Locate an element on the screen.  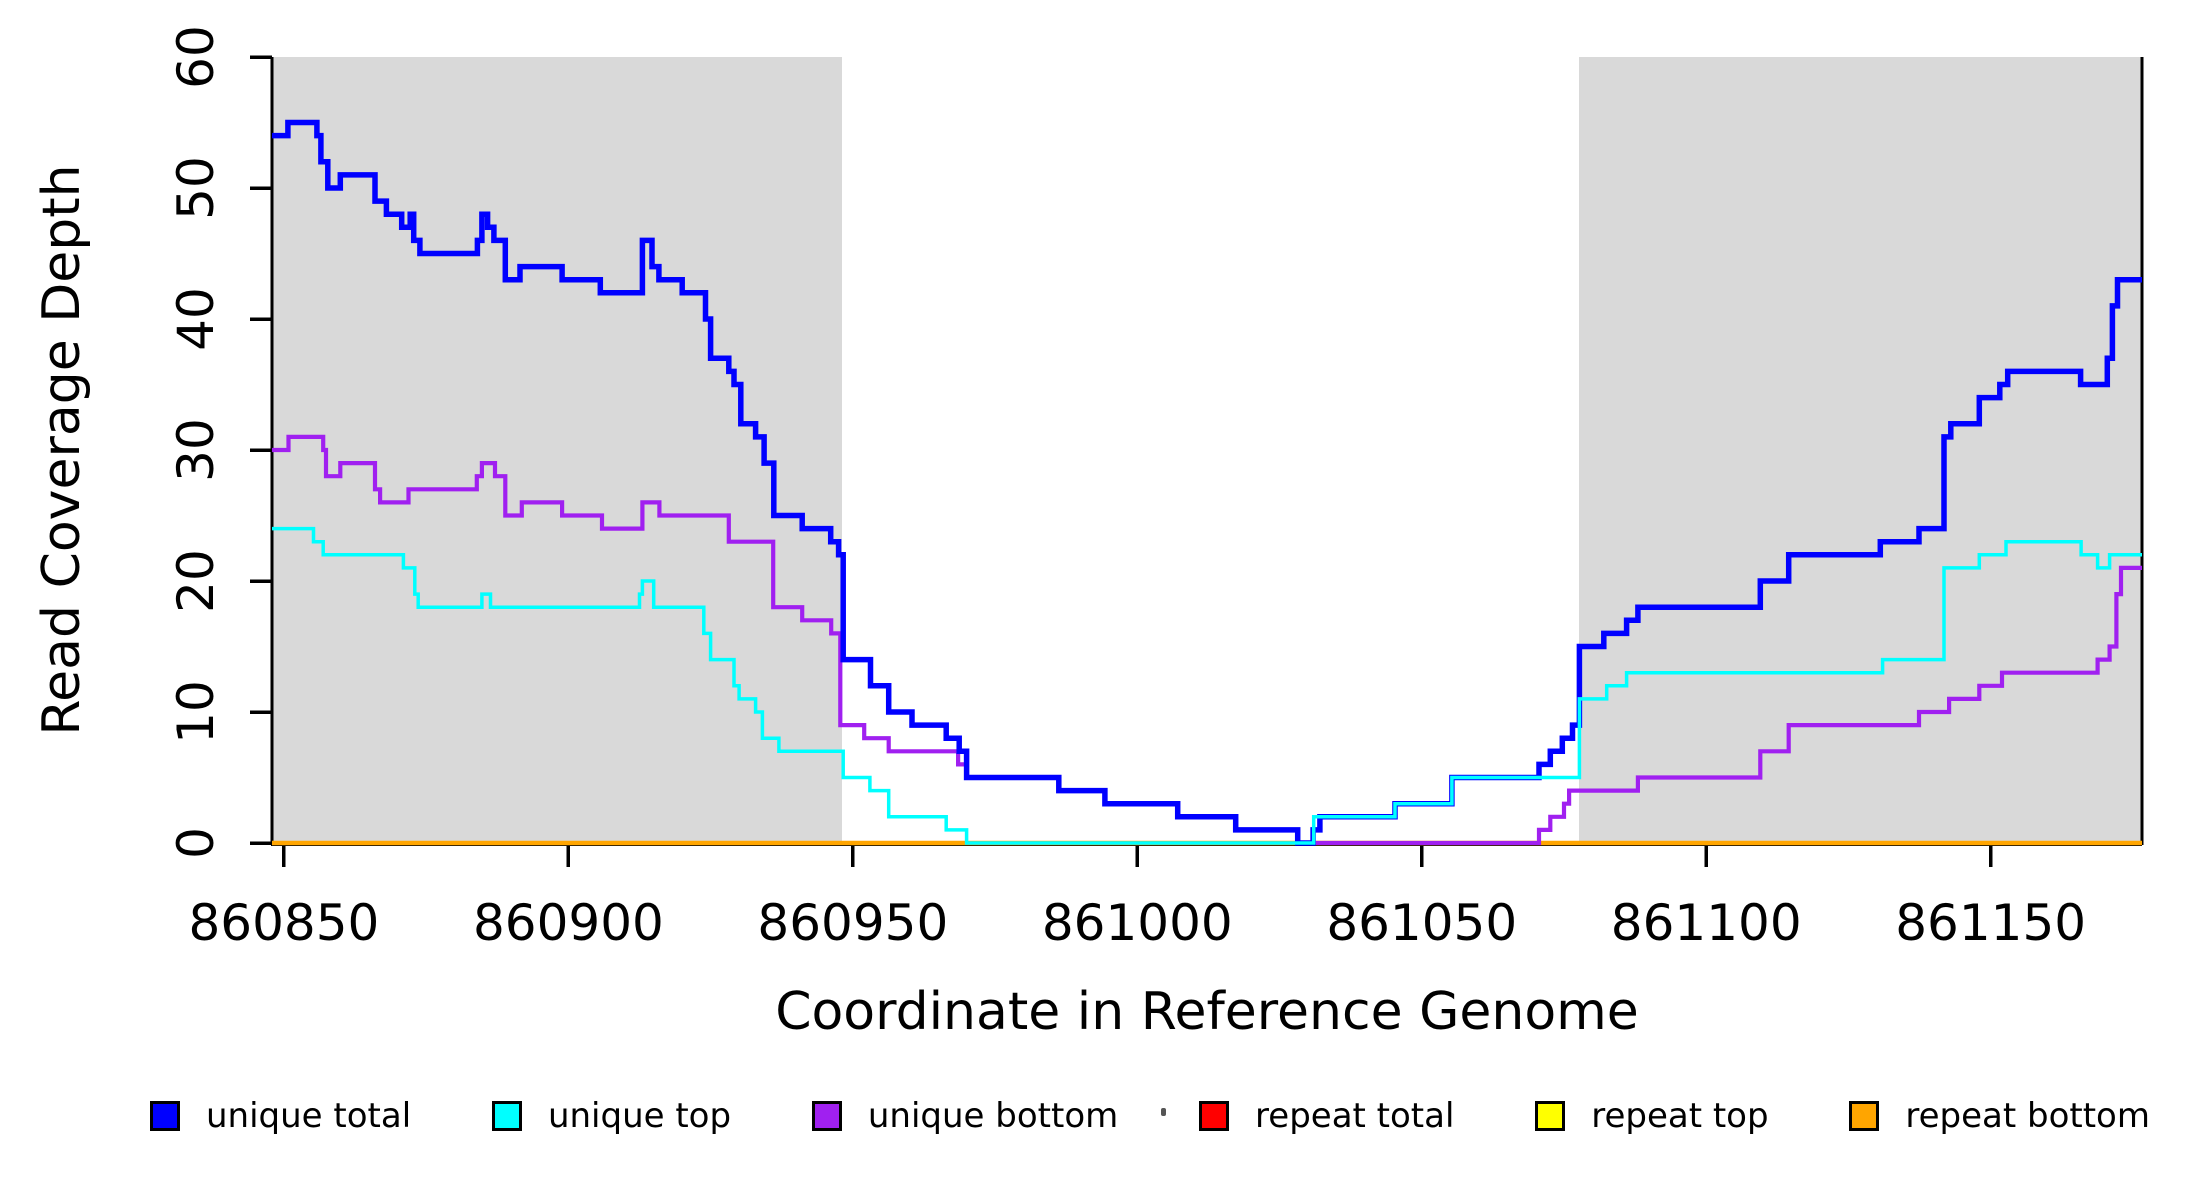
legend-item-unique-top: unique top is located at coordinates (611, 1116).